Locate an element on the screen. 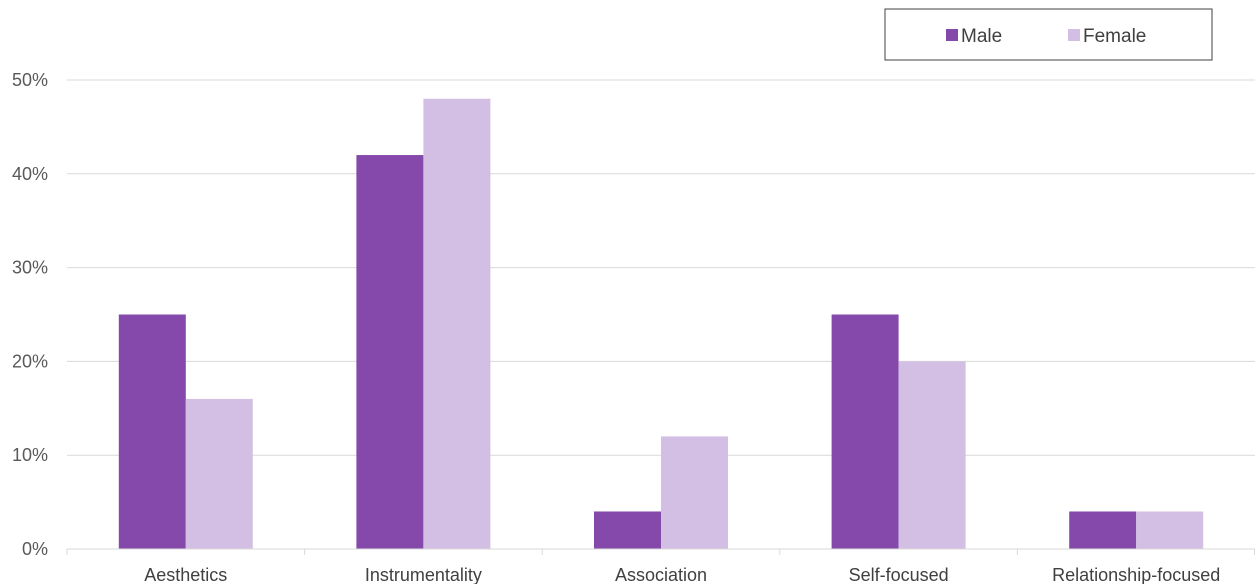 This screenshot has width=1255, height=584. bar-male-relationship-focused is located at coordinates (1103, 530).